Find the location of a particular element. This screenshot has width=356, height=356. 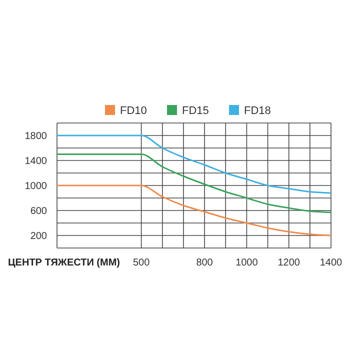

y-tick-label: 1000 is located at coordinates (36, 186).